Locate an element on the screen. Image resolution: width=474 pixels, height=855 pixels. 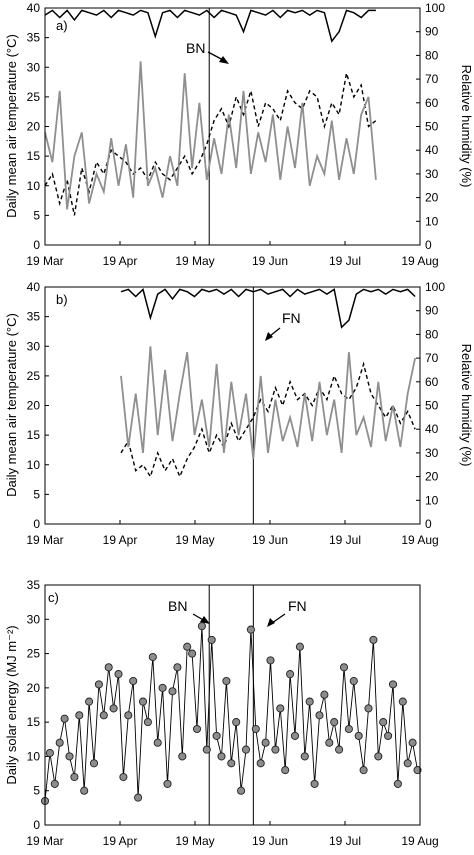
panel-a-y2tick-label: 70 is located at coordinates (432, 79).